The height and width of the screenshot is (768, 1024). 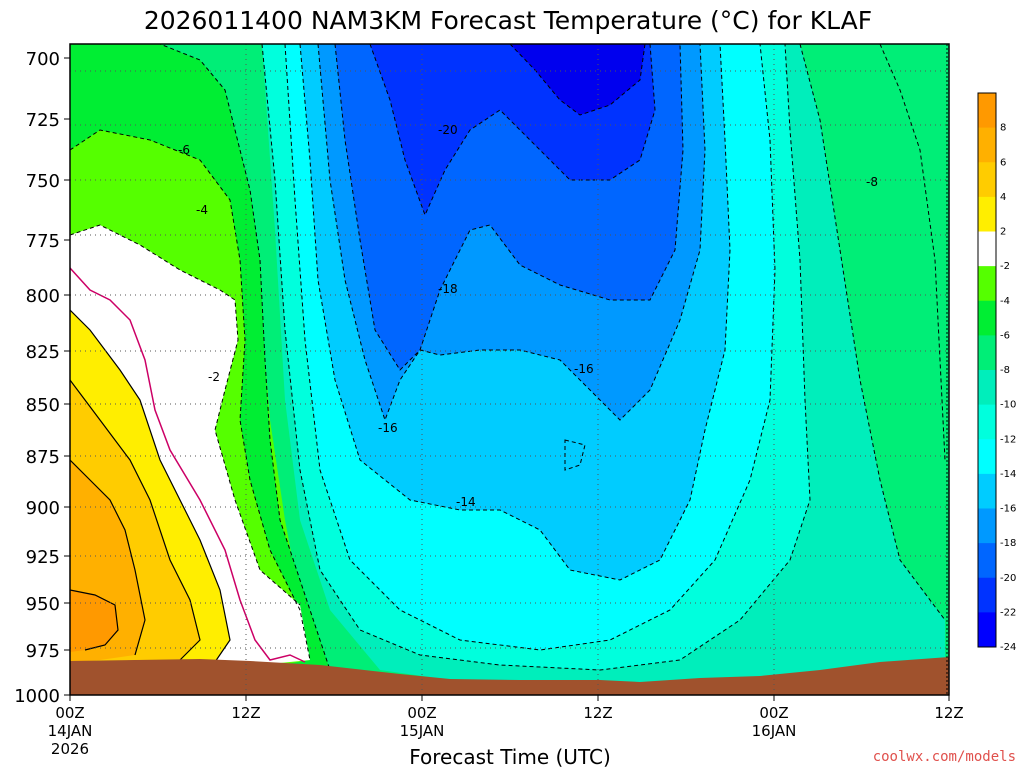 I want to click on colorbar-label: -24, so click(x=1008, y=647).